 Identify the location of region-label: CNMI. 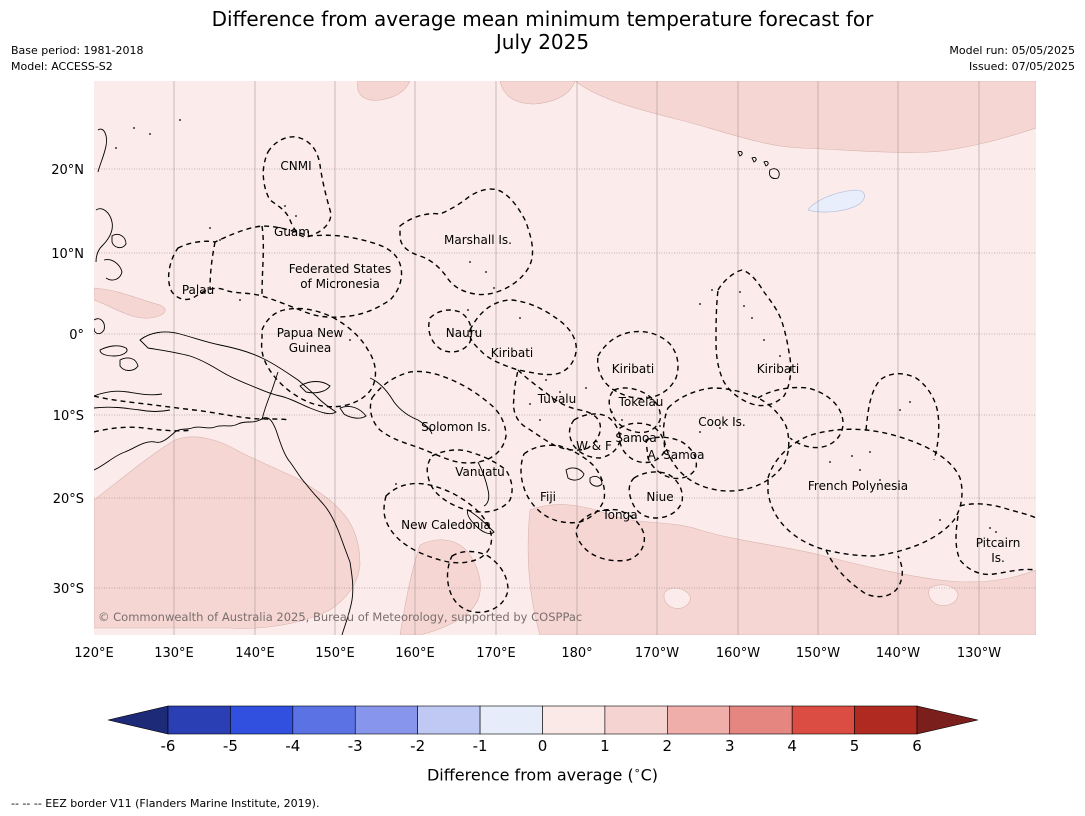
(295, 166).